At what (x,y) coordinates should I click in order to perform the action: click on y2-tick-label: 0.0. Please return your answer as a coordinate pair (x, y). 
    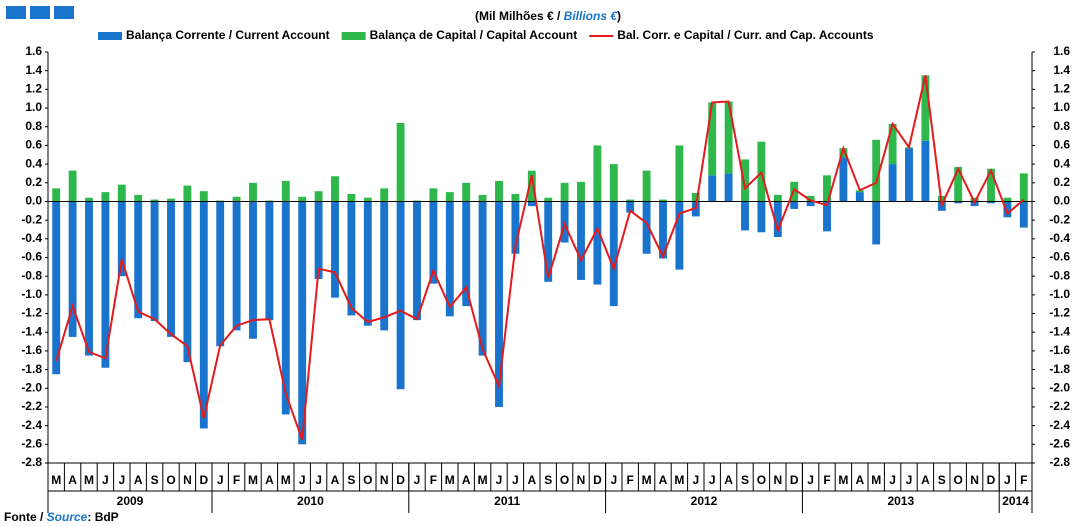
    Looking at the image, I should click on (1061, 201).